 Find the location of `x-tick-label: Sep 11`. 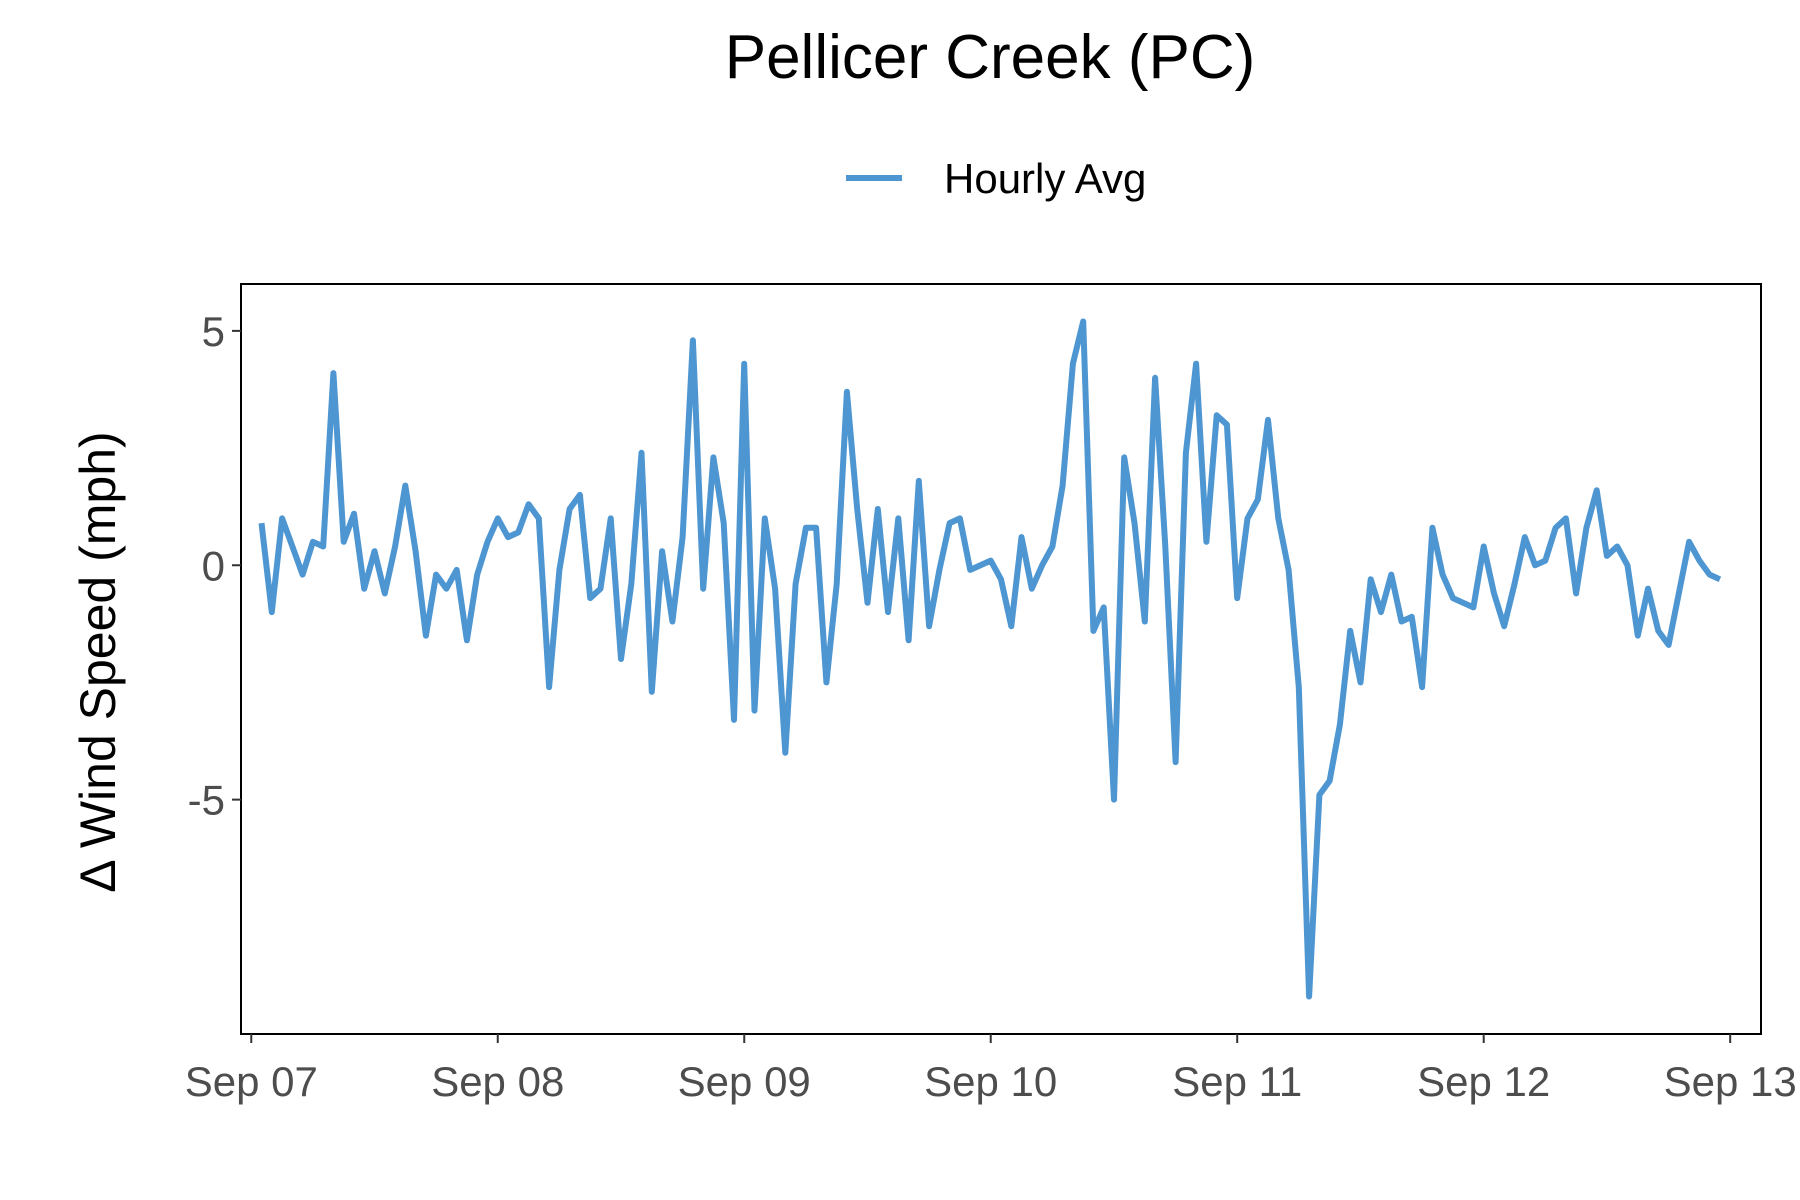

x-tick-label: Sep 11 is located at coordinates (1237, 1081).